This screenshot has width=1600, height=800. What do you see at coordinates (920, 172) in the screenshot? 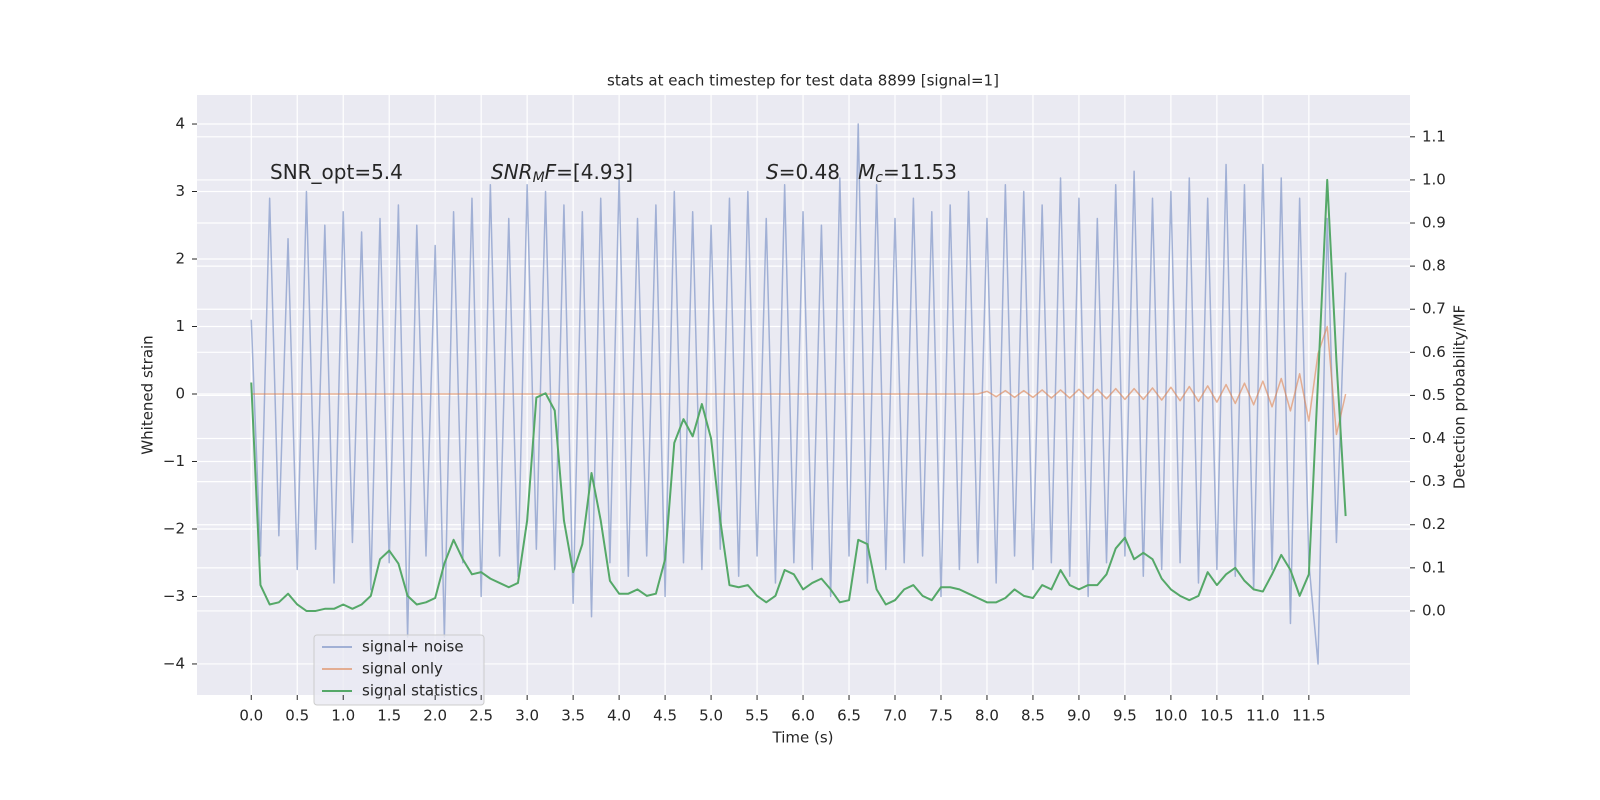
I see `annotation-part: =11.53` at bounding box center [920, 172].